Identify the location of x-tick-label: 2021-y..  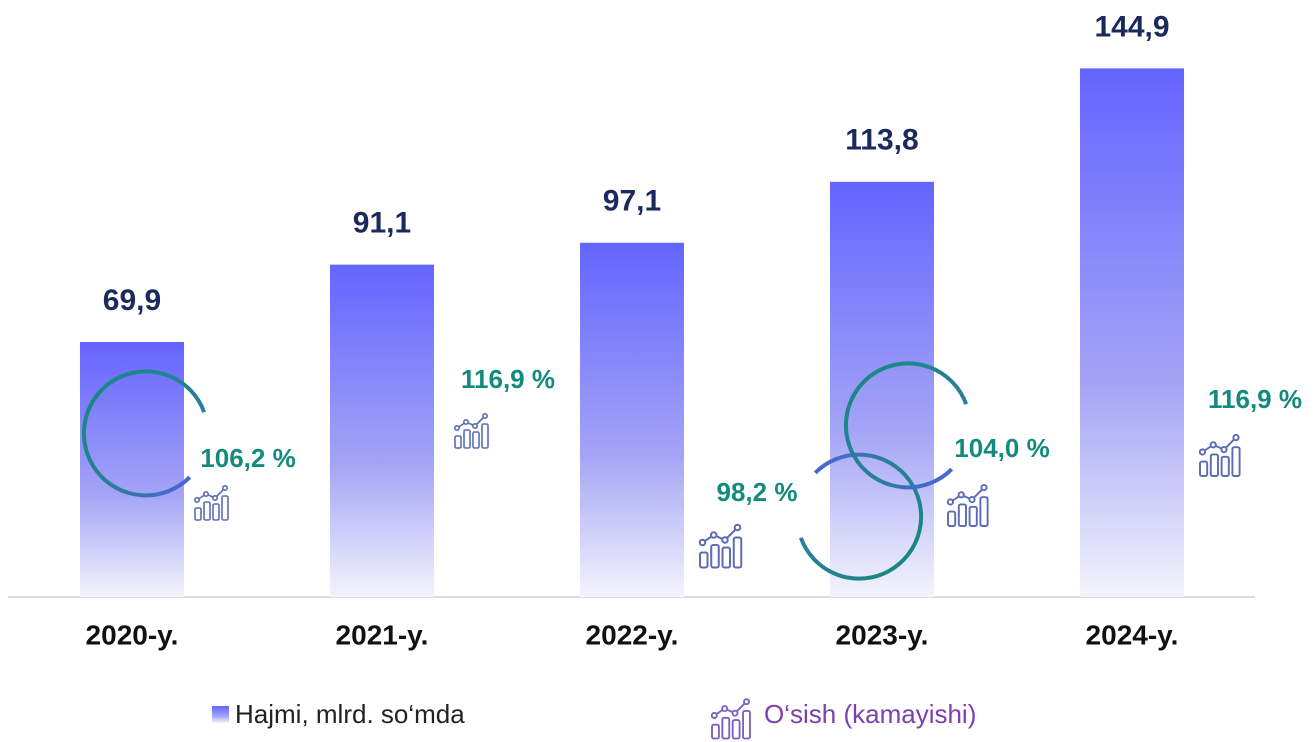
(382, 634).